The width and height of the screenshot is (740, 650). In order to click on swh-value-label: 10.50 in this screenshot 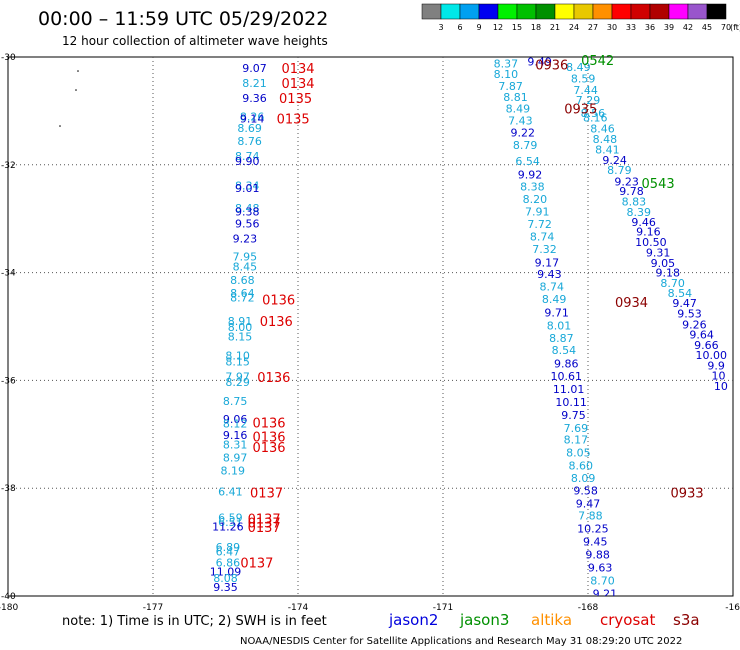, I will do `click(651, 242)`.